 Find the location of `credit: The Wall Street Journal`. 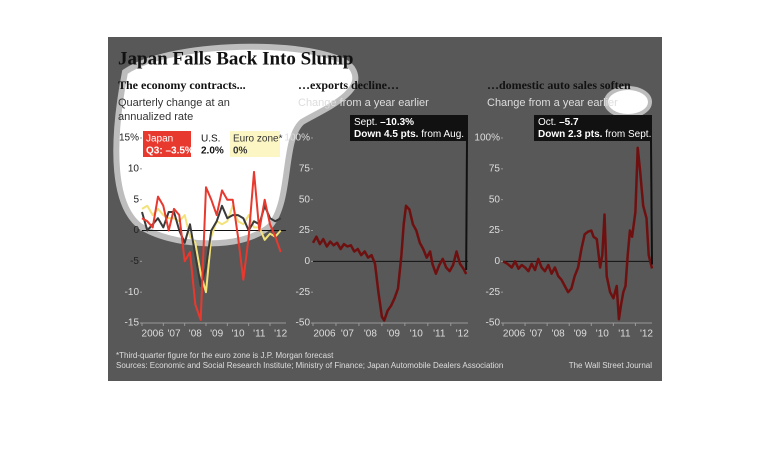

credit: The Wall Street Journal is located at coordinates (611, 365).